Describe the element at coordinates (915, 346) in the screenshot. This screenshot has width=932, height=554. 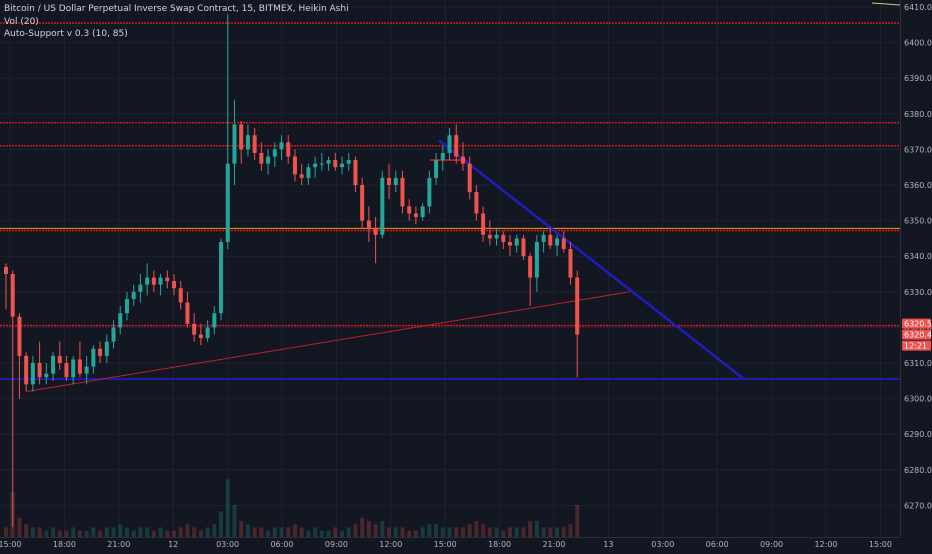
I see `price-tag-label: 12:21` at that location.